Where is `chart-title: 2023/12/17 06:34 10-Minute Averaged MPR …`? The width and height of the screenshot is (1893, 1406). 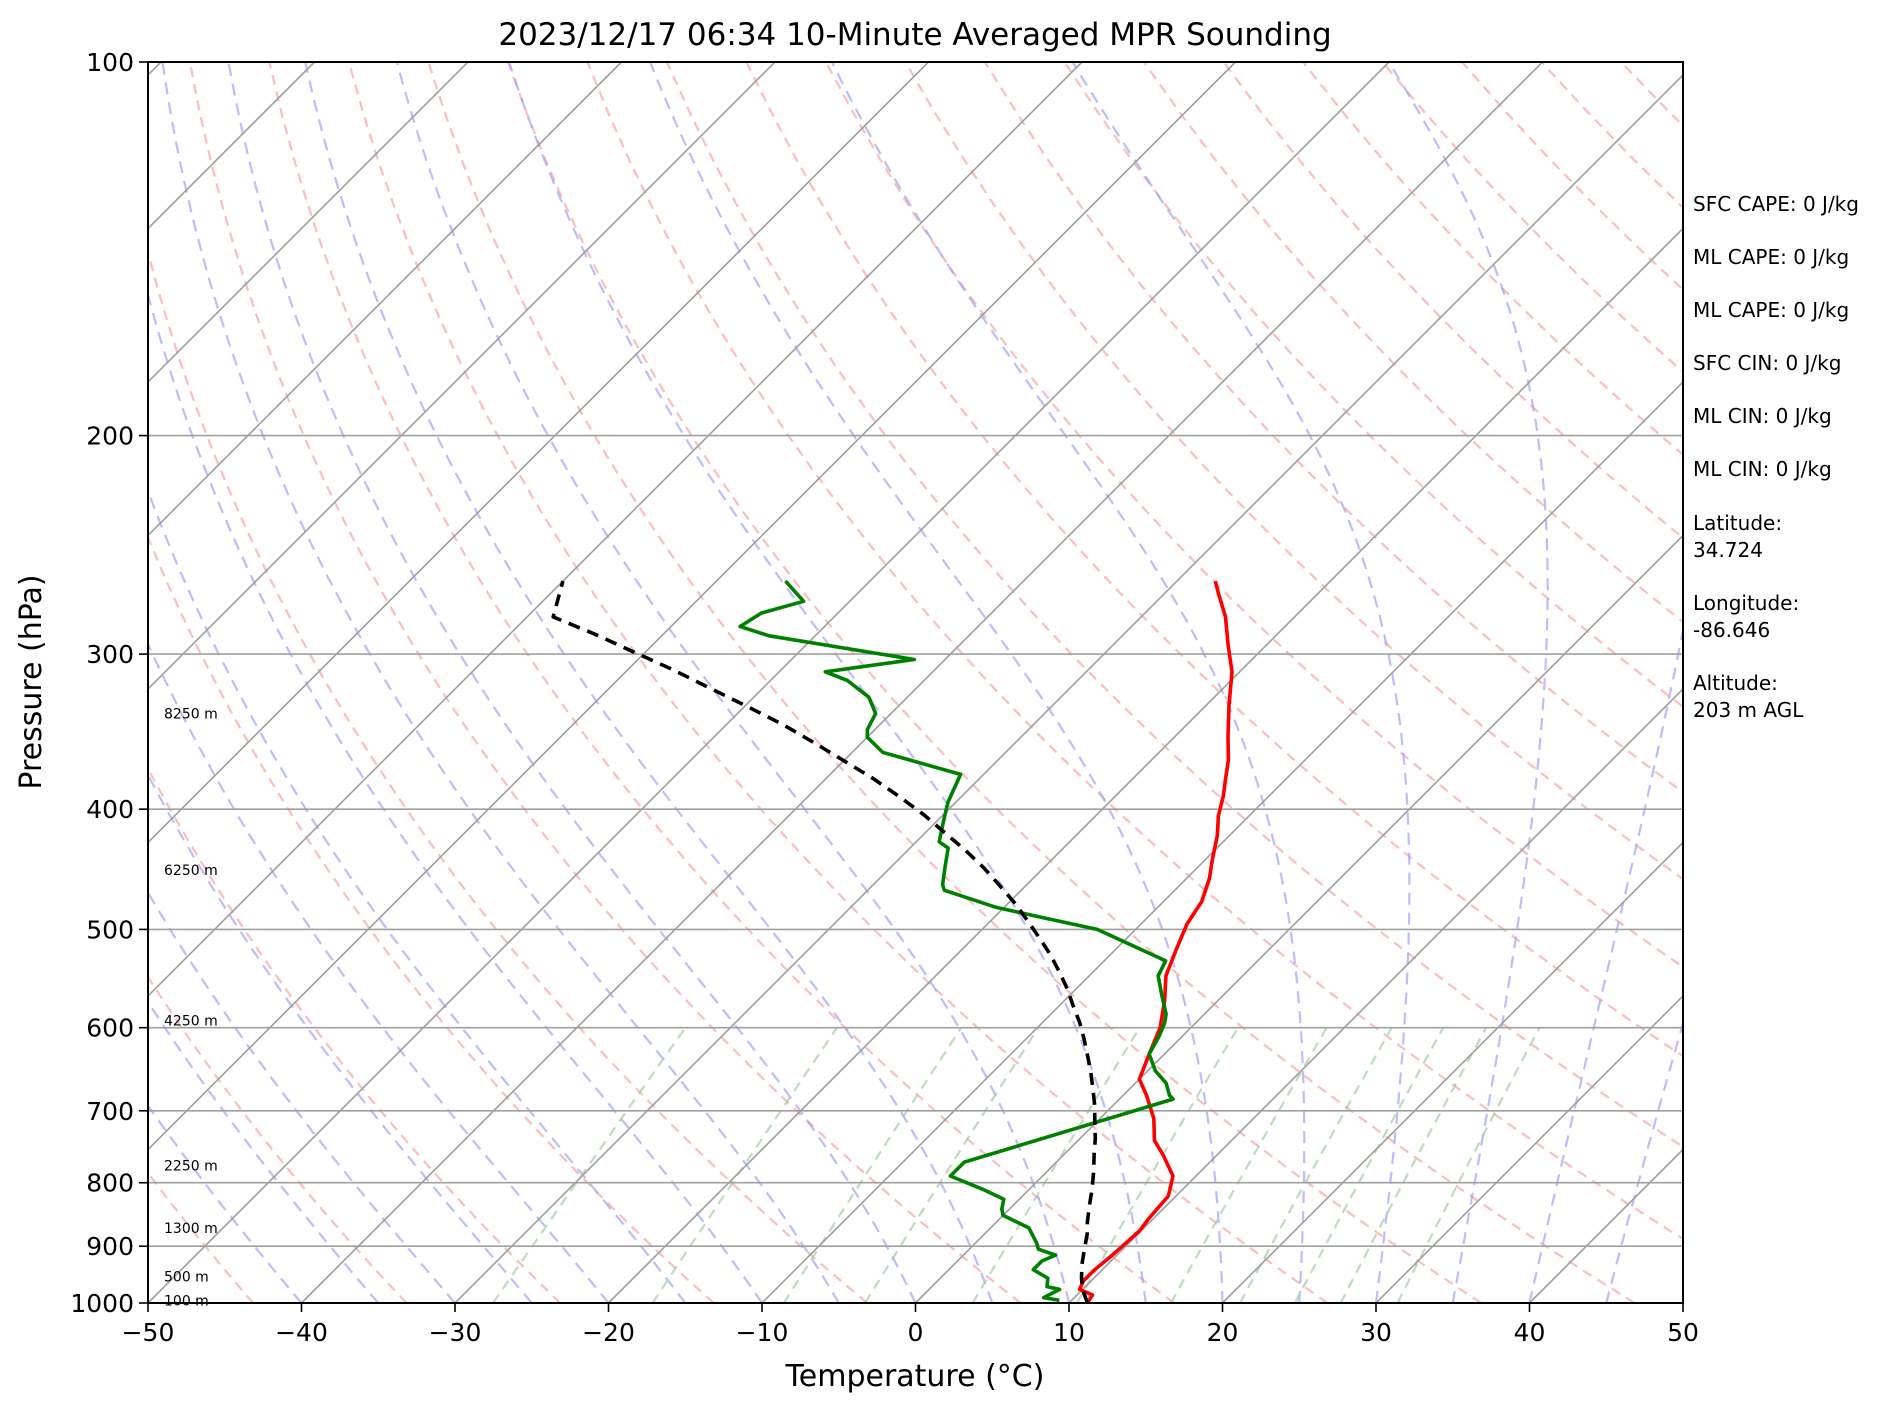
chart-title: 2023/12/17 06:34 10-Minute Averaged MPR … is located at coordinates (914, 35).